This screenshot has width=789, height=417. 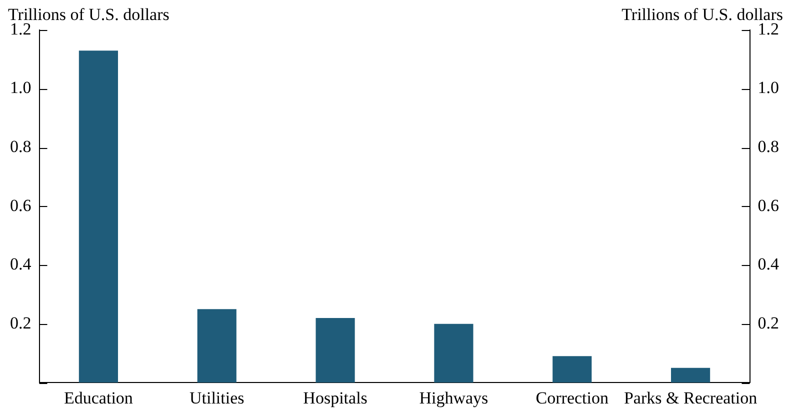 I want to click on y-tick-label: 0.6, so click(x=21, y=205).